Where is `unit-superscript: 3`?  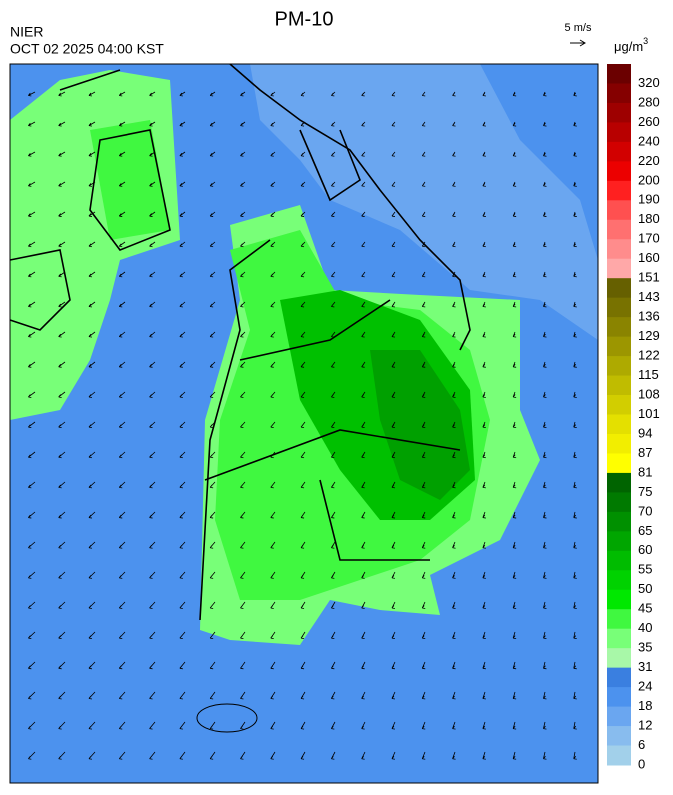 unit-superscript: 3 is located at coordinates (645, 41).